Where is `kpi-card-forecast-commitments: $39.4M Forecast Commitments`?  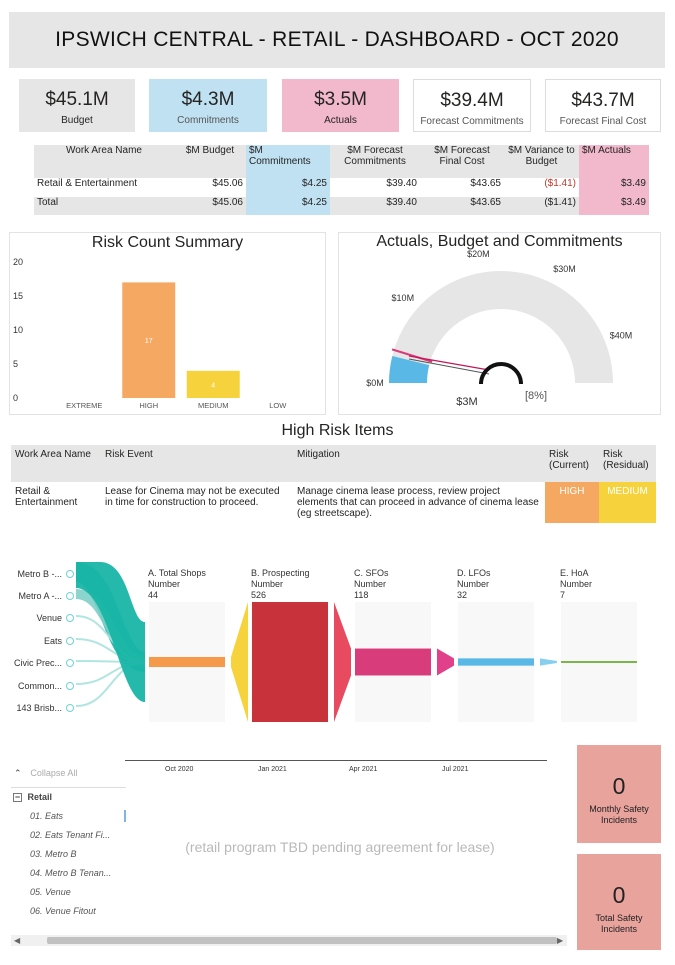 kpi-card-forecast-commitments: $39.4M Forecast Commitments is located at coordinates (472, 105).